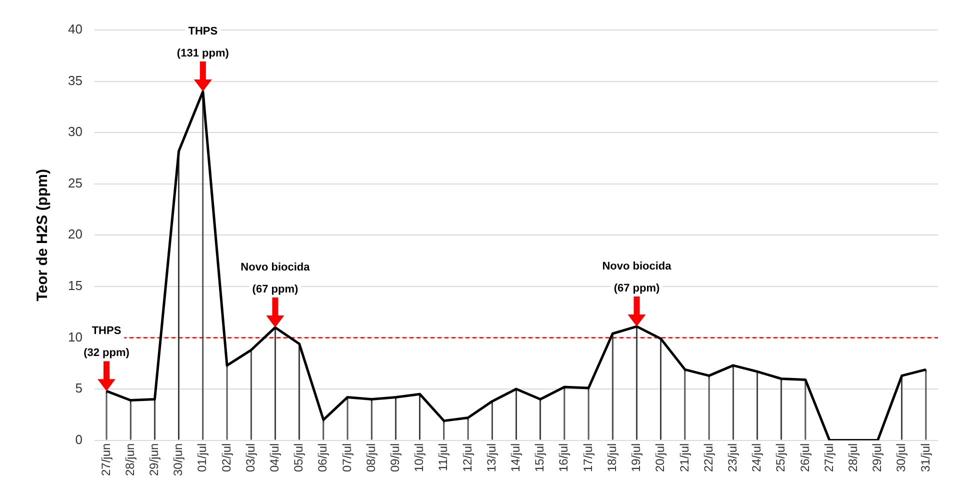  Describe the element at coordinates (467, 457) in the screenshot. I see `x-tick-label: 12/jul` at that location.